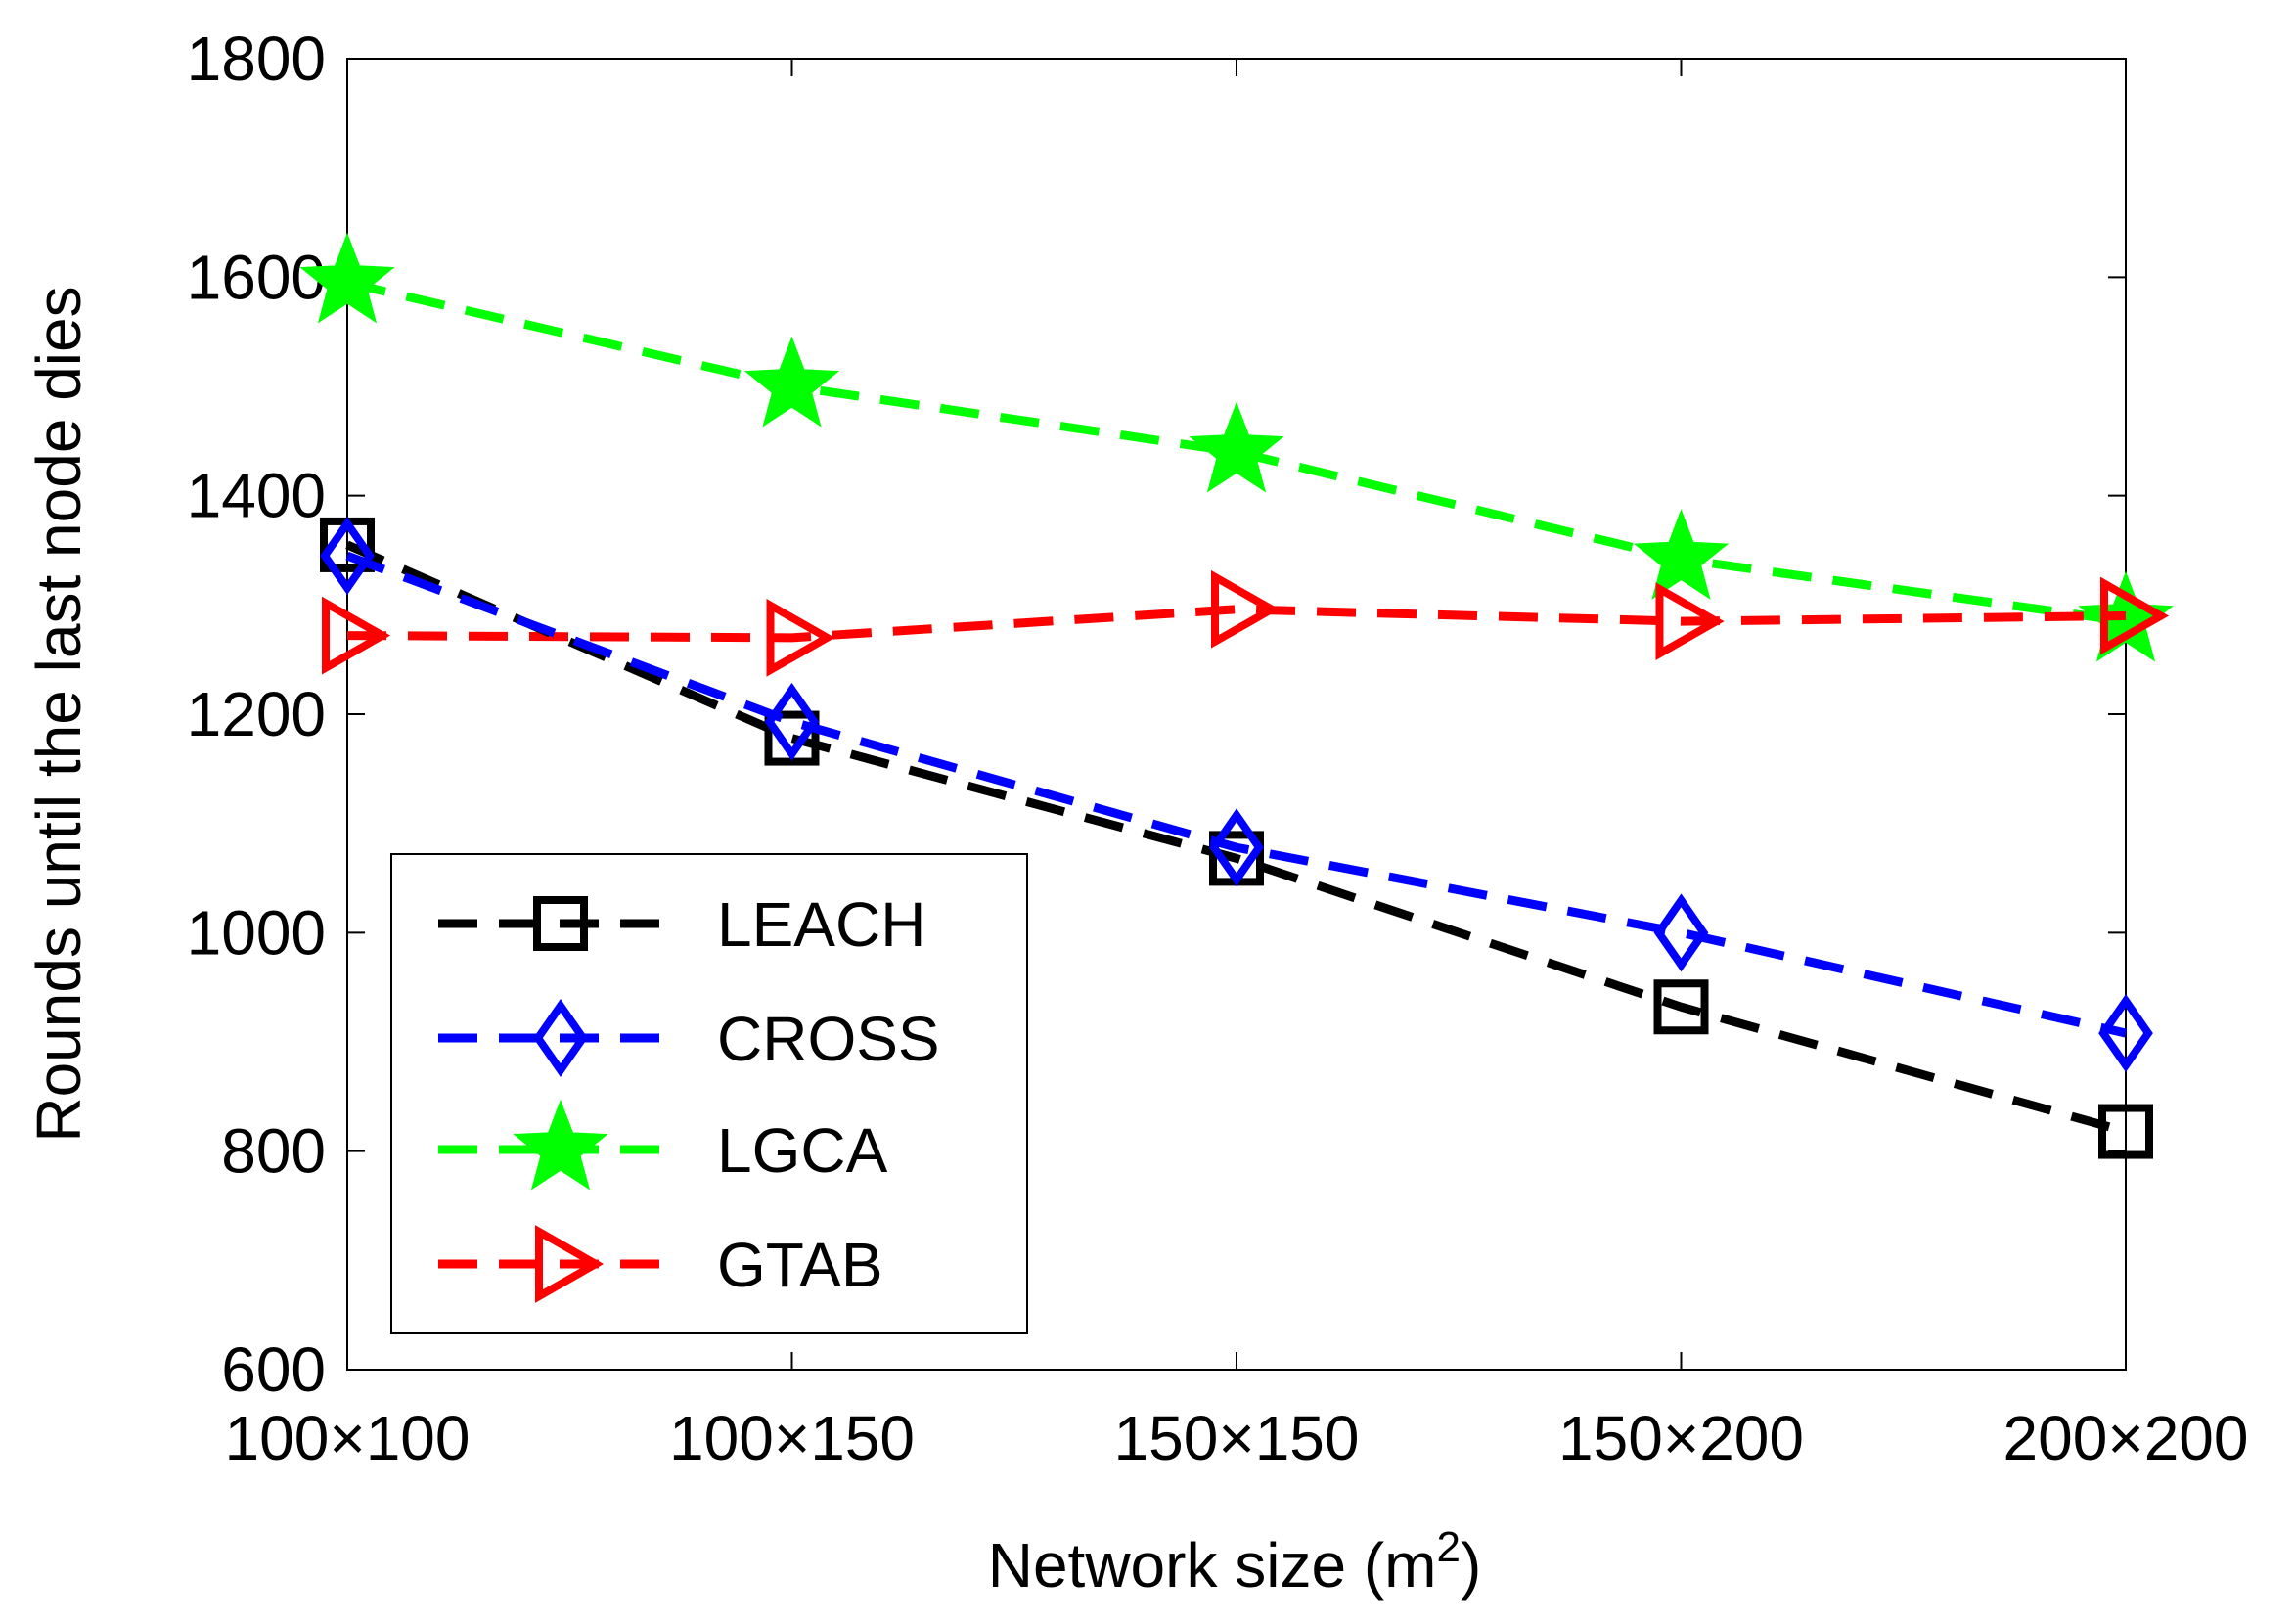 Image resolution: width=2294 pixels, height=1624 pixels. Describe the element at coordinates (829, 1039) in the screenshot. I see `legend-label: CROSS` at that location.